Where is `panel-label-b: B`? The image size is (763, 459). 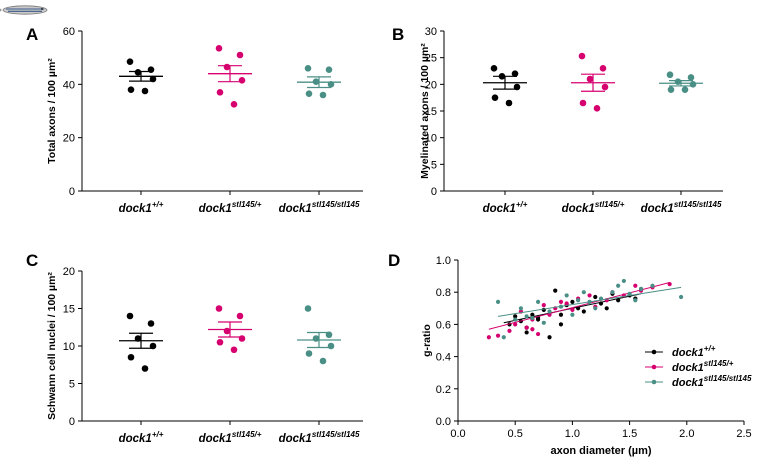 panel-label-b: B is located at coordinates (398, 34).